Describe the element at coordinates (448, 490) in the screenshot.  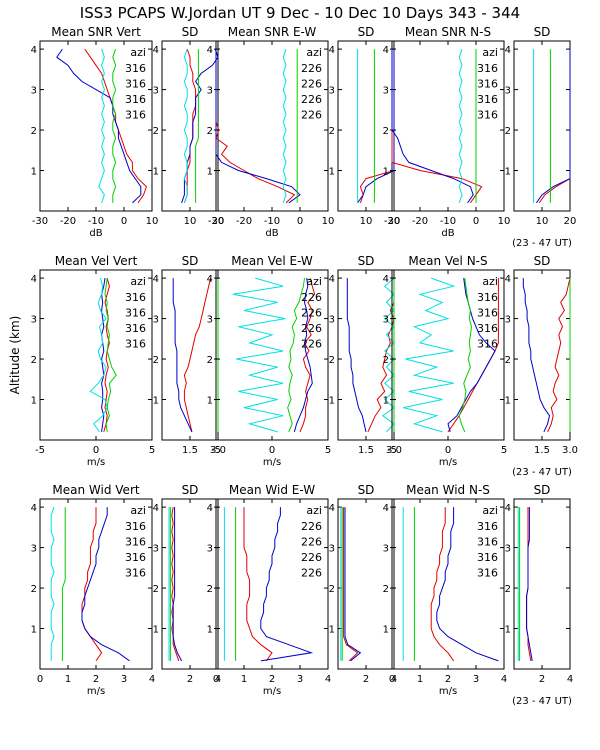
I see `panel-title: Mean Wid N-S` at that location.